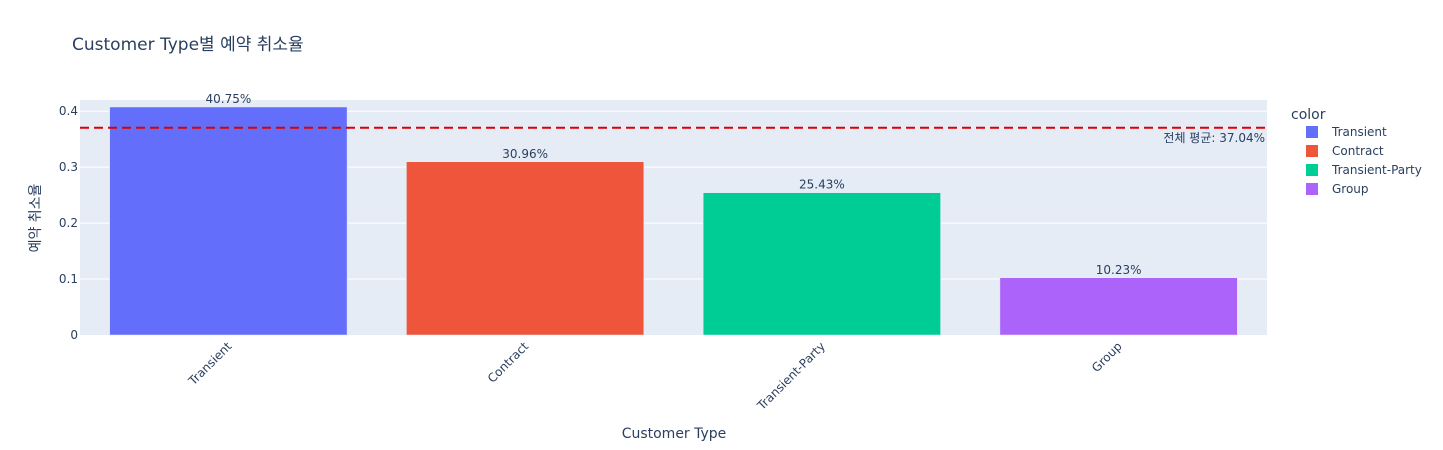 The width and height of the screenshot is (1443, 450). What do you see at coordinates (655, 376) in the screenshot?
I see `x-axis-ticks: Transient Contract Transient-Party Group` at bounding box center [655, 376].